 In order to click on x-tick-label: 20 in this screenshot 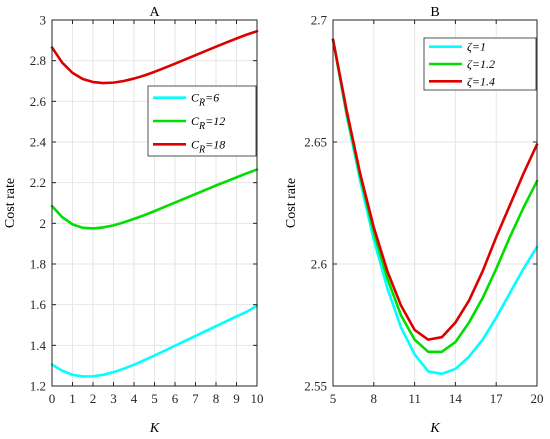, I will do `click(537, 398)`.